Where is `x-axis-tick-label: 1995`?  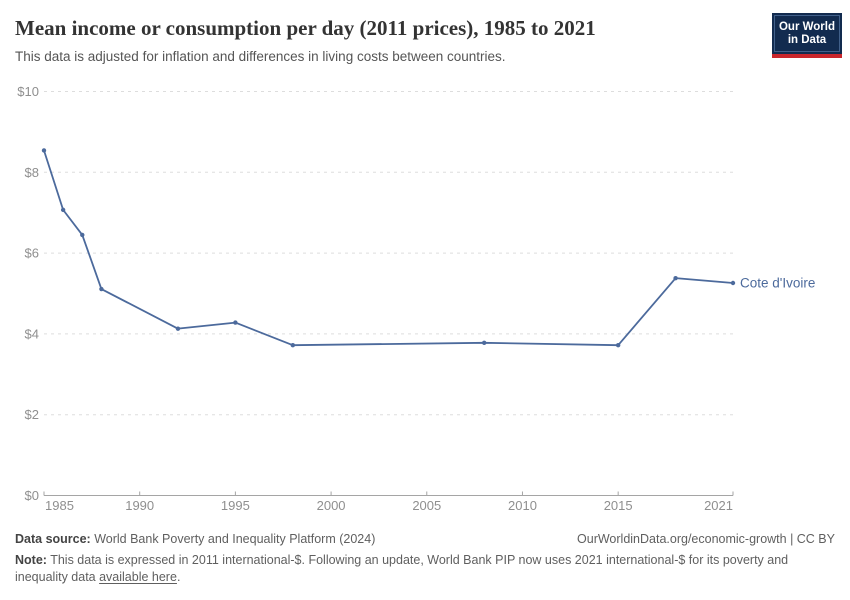 x-axis-tick-label: 1995 is located at coordinates (235, 505).